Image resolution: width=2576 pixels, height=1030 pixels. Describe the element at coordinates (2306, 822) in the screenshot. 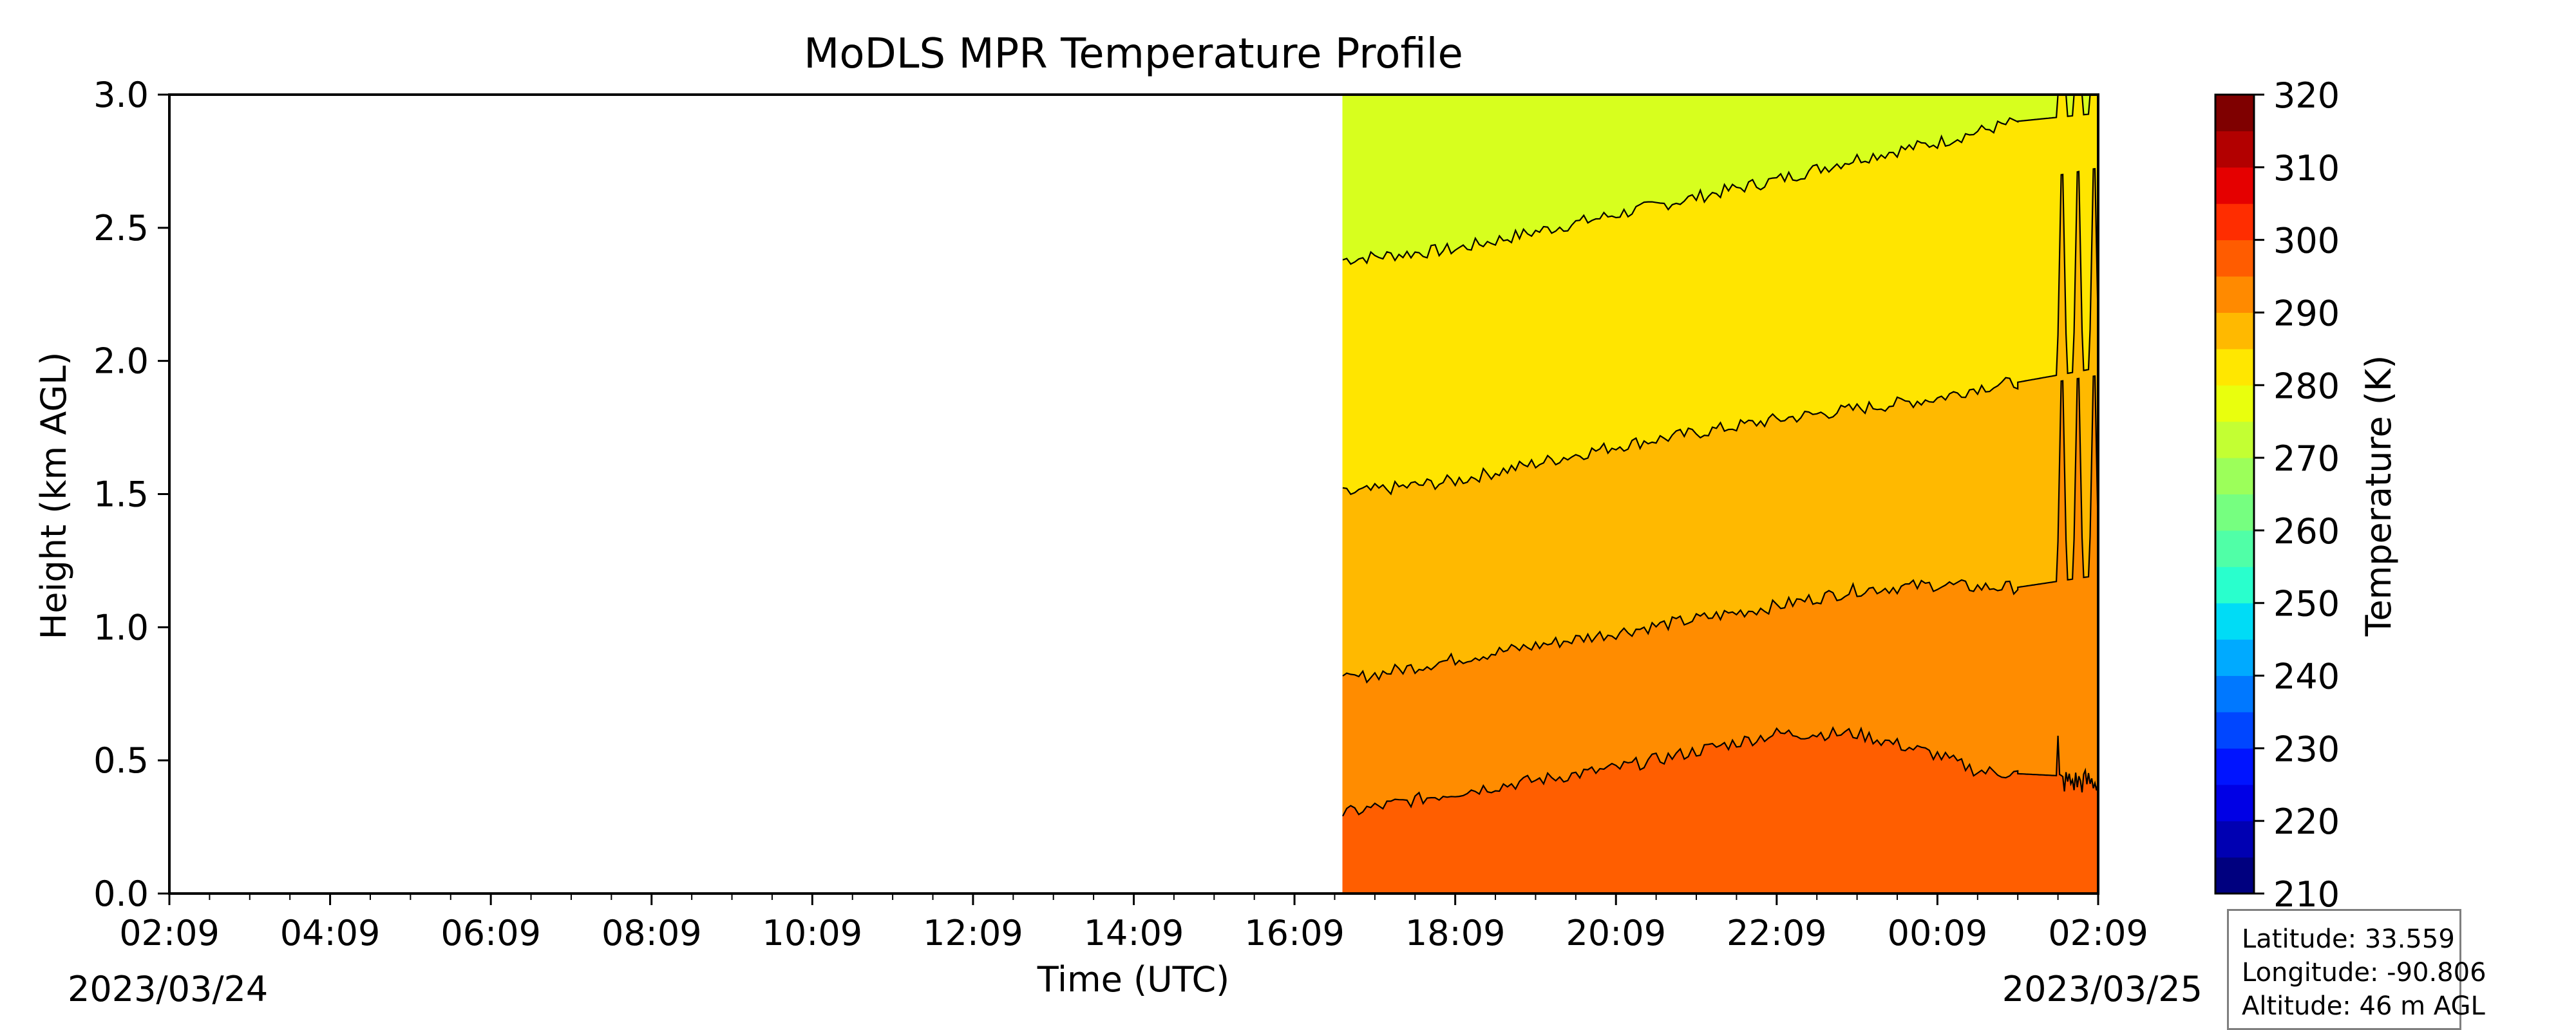

I see `colorbar-tick-label: 220` at that location.